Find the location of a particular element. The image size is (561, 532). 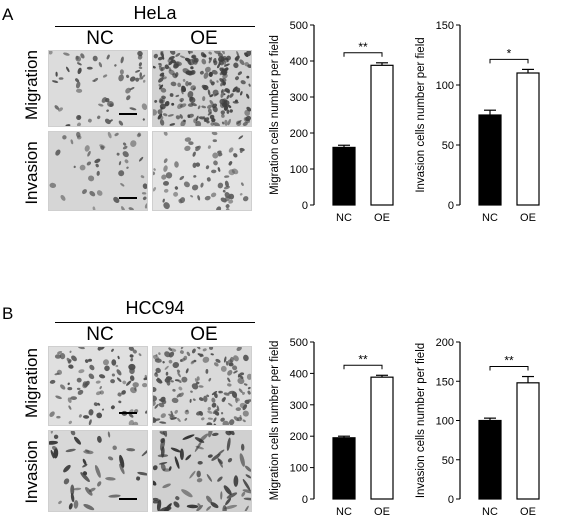

significance-bracket is located at coordinates (509, 61).